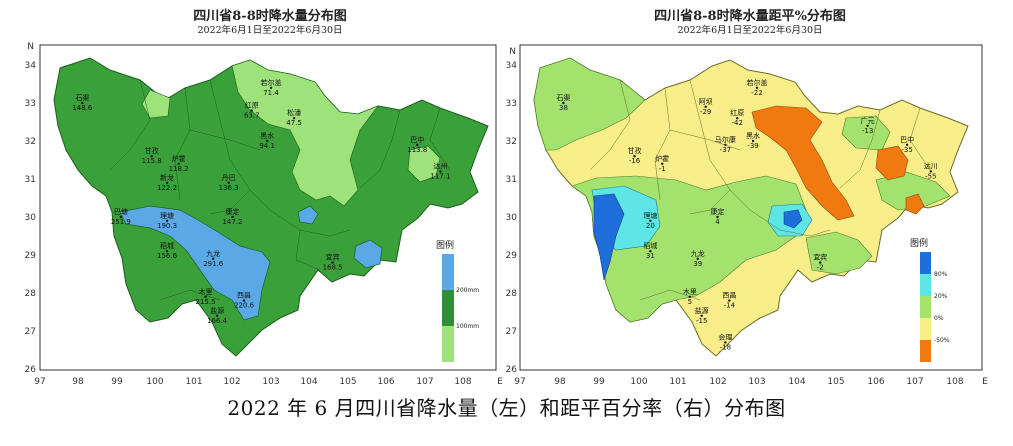  What do you see at coordinates (820, 268) in the screenshot?
I see `station-value: -2` at bounding box center [820, 268].